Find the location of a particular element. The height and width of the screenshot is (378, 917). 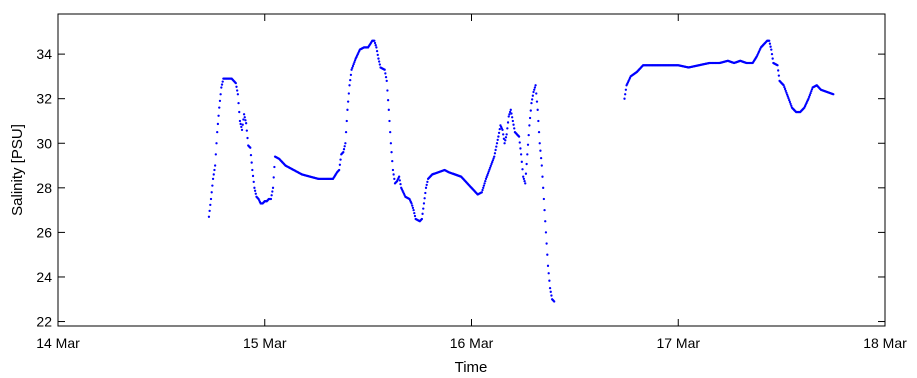

y-tick-label: 28 is located at coordinates (44, 188).